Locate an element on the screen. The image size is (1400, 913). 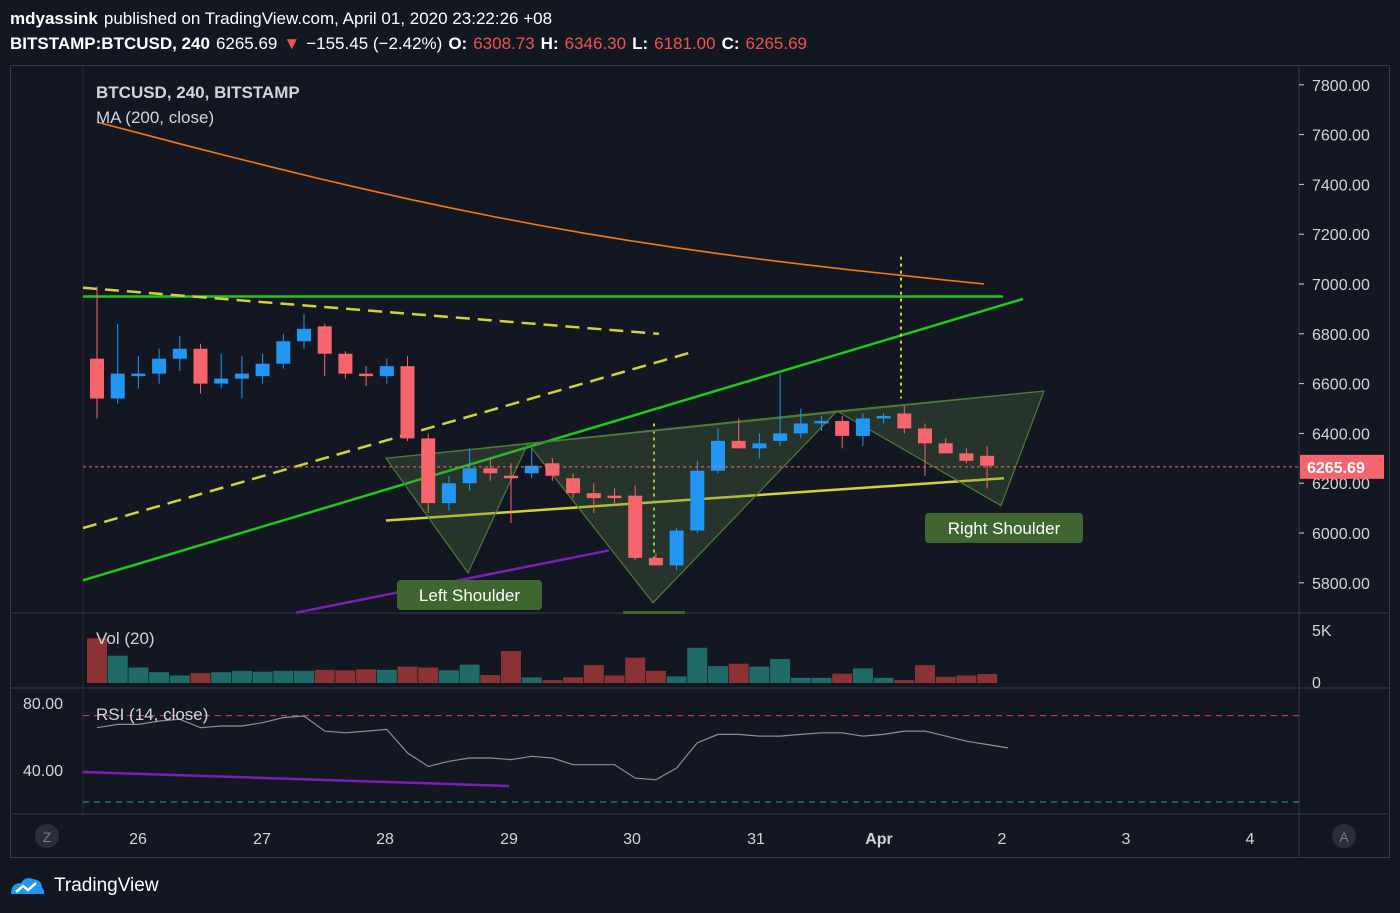
auto-scale-button is located at coordinates (1344, 836).